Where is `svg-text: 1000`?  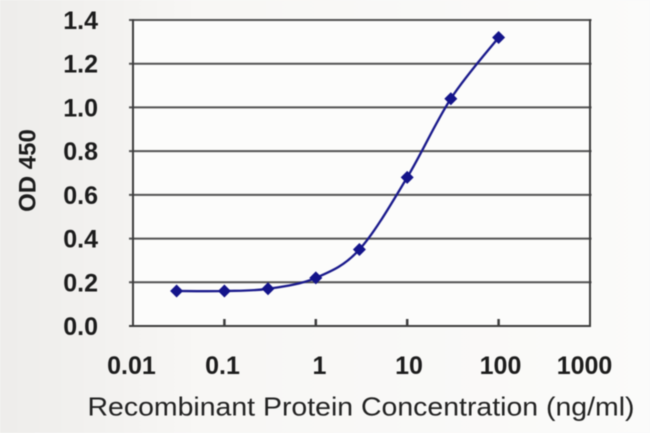 svg-text: 1000 is located at coordinates (585, 366).